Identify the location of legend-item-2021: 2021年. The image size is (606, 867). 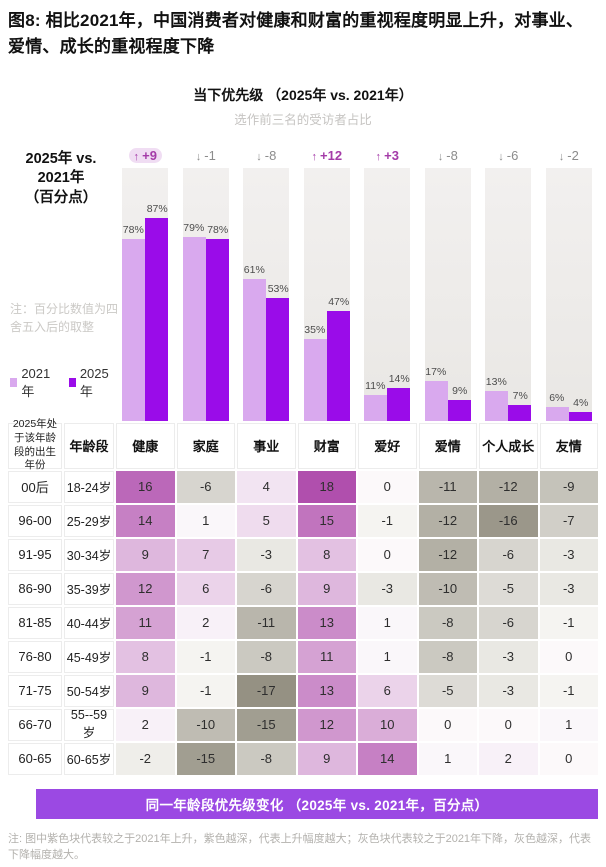
(33, 383).